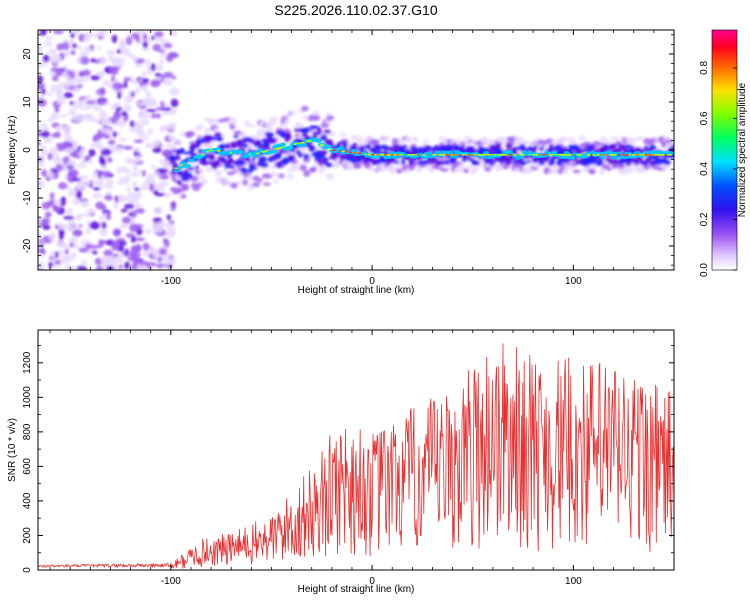 The height and width of the screenshot is (600, 750). What do you see at coordinates (724, 150) in the screenshot?
I see `colorbar-frame` at bounding box center [724, 150].